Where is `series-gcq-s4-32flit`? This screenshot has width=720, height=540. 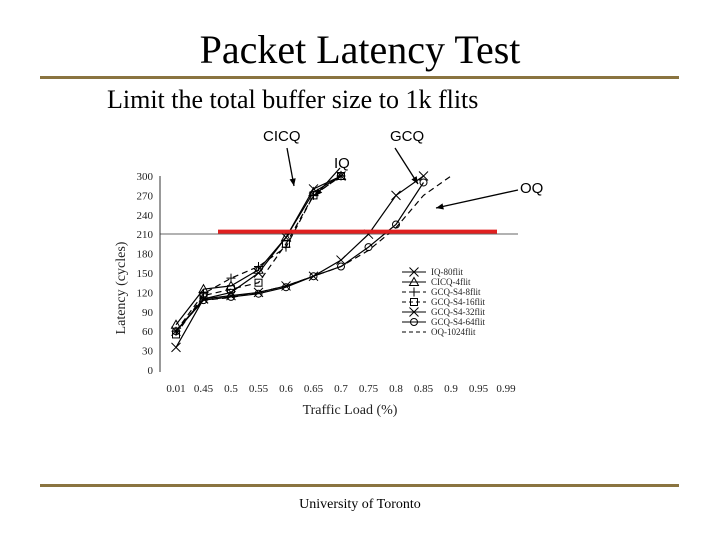 series-gcq-s4-32flit is located at coordinates (300, 254).